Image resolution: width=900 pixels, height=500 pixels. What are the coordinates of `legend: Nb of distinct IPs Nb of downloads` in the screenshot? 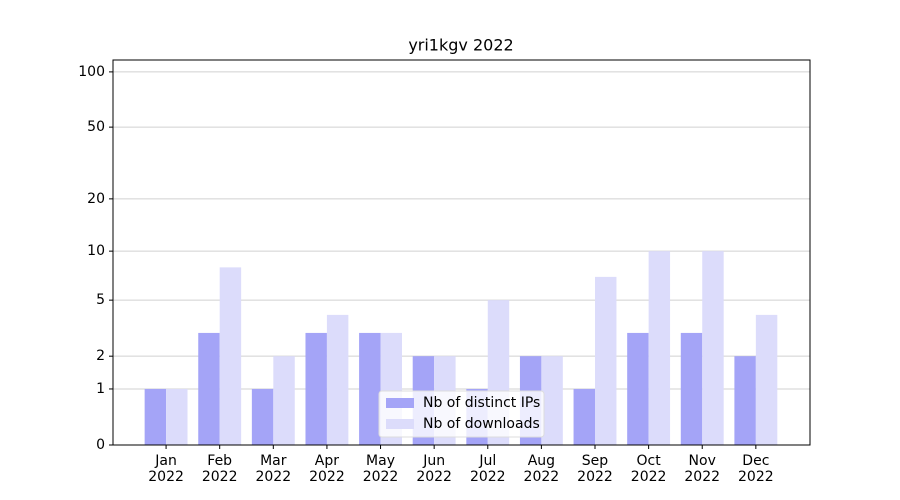 It's located at (461, 414).